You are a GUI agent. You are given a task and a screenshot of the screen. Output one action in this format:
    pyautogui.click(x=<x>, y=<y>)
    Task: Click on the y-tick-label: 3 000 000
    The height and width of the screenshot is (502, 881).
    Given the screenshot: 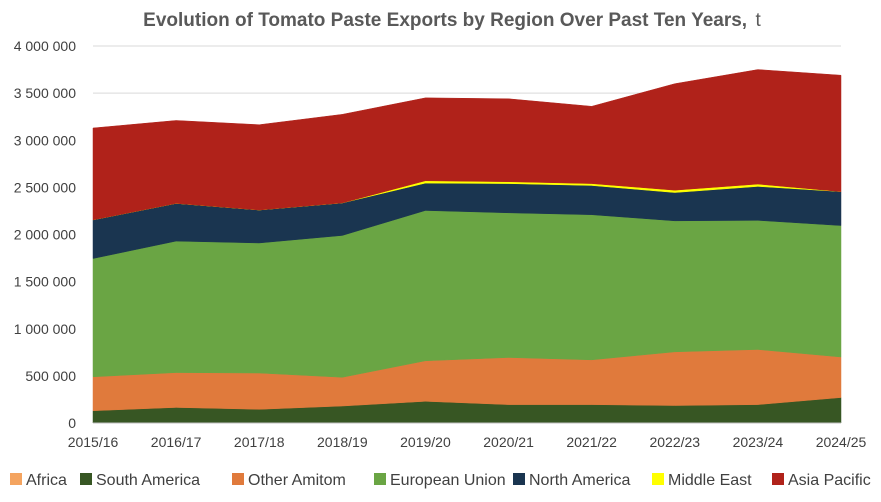 What is the action you would take?
    pyautogui.click(x=45, y=140)
    